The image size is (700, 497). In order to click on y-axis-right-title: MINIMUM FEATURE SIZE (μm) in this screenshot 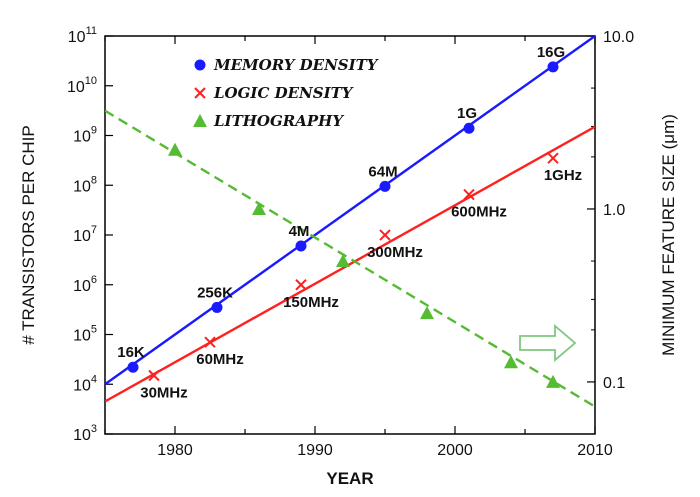, I will do `click(668, 235)`.